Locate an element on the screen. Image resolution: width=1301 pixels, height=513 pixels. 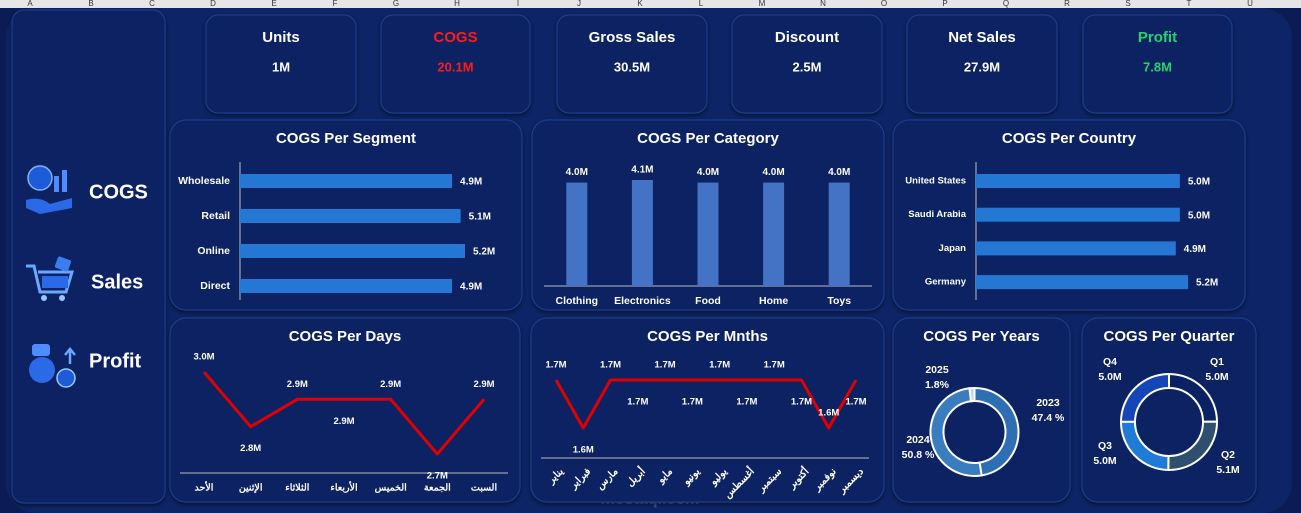
chart-title: COGS Per Days is located at coordinates (345, 336).